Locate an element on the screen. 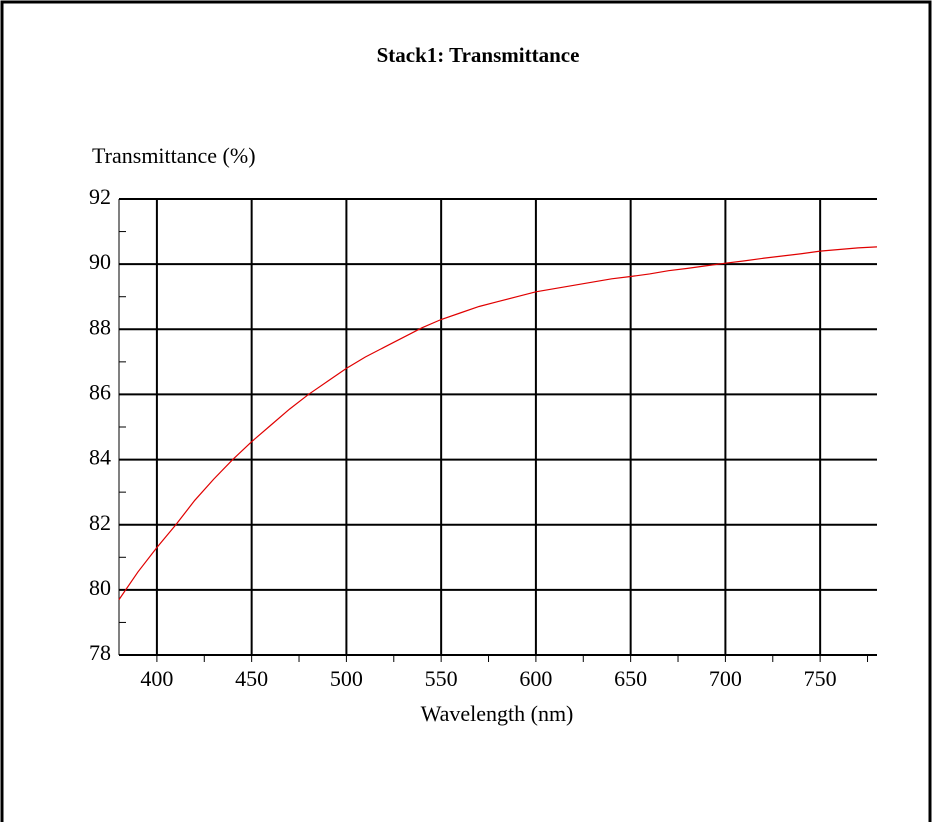 This screenshot has width=932, height=822. x-tick-label: 650 is located at coordinates (630, 678).